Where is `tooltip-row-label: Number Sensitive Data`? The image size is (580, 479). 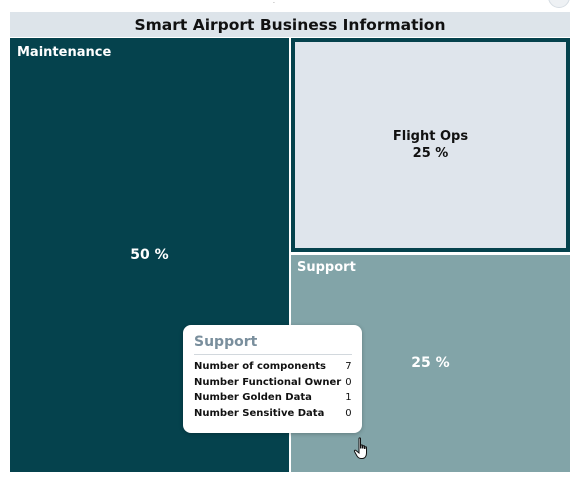 tooltip-row-label: Number Sensitive Data is located at coordinates (259, 413).